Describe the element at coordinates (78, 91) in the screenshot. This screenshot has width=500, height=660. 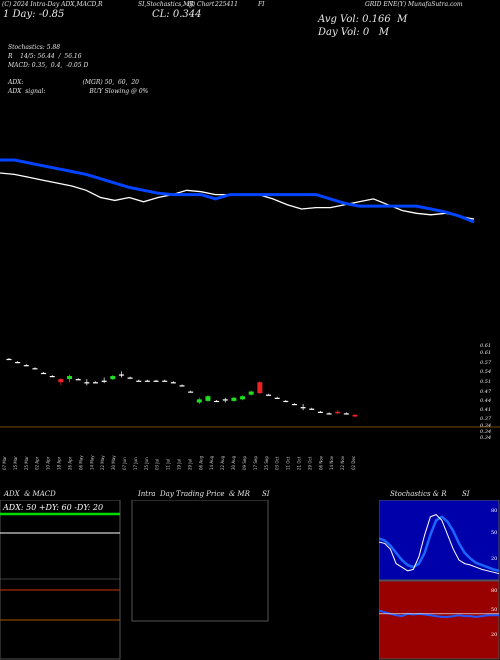
I see `adx-signal: ADX signal: BUY Slowing @ 0%` at that location.